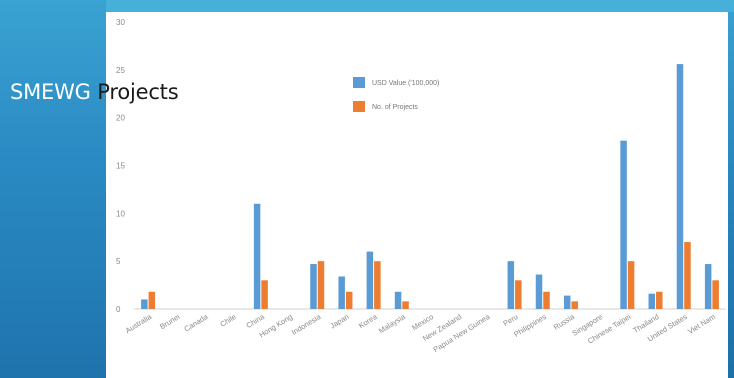 The image size is (734, 378). I want to click on category-label: Canada, so click(196, 323).